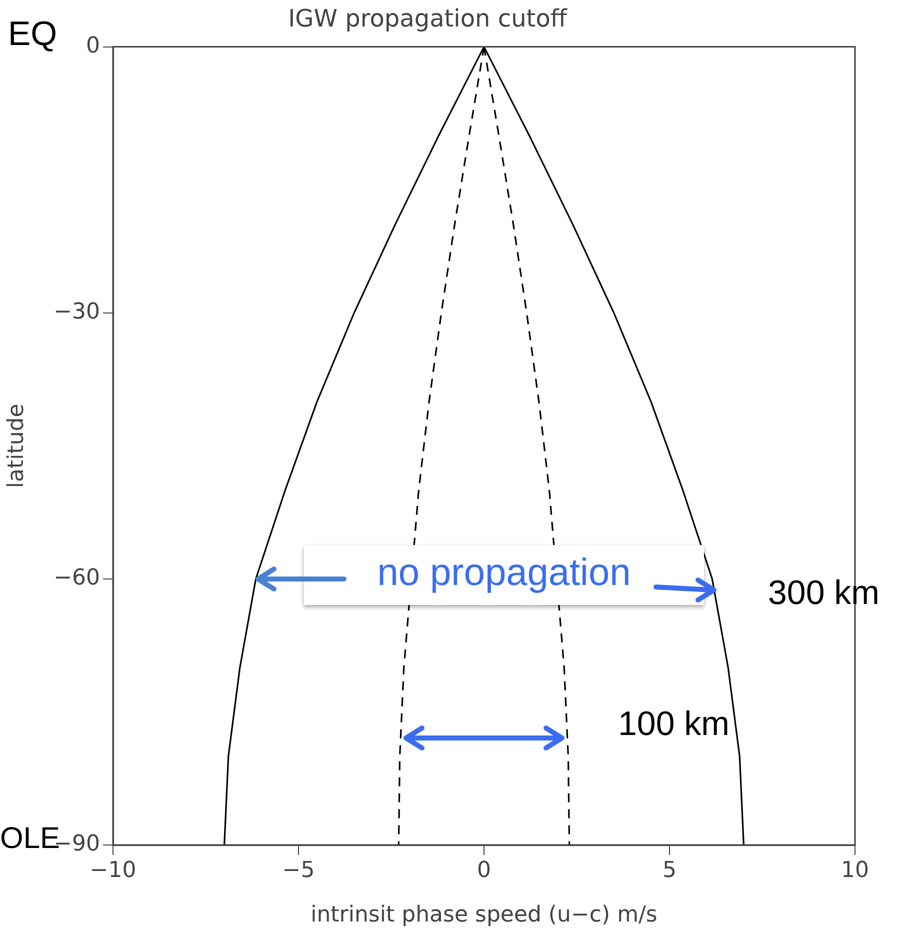 The height and width of the screenshot is (933, 913). I want to click on y-axis-title: latitude, so click(16, 446).